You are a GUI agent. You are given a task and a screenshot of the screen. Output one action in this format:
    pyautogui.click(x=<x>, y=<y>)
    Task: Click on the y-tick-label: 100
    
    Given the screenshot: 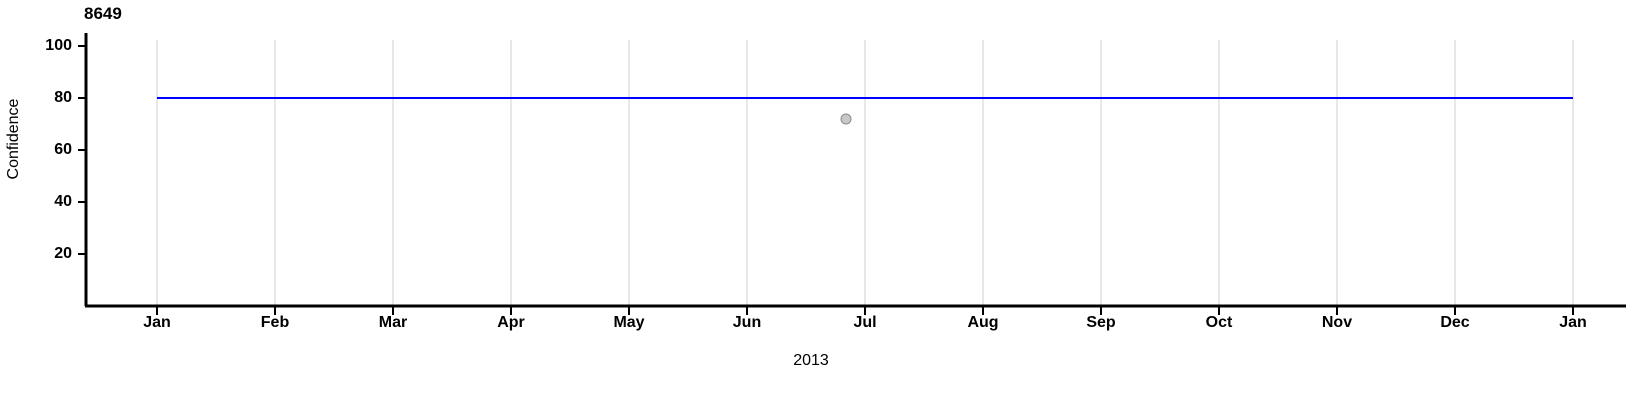 What is the action you would take?
    pyautogui.click(x=58, y=45)
    